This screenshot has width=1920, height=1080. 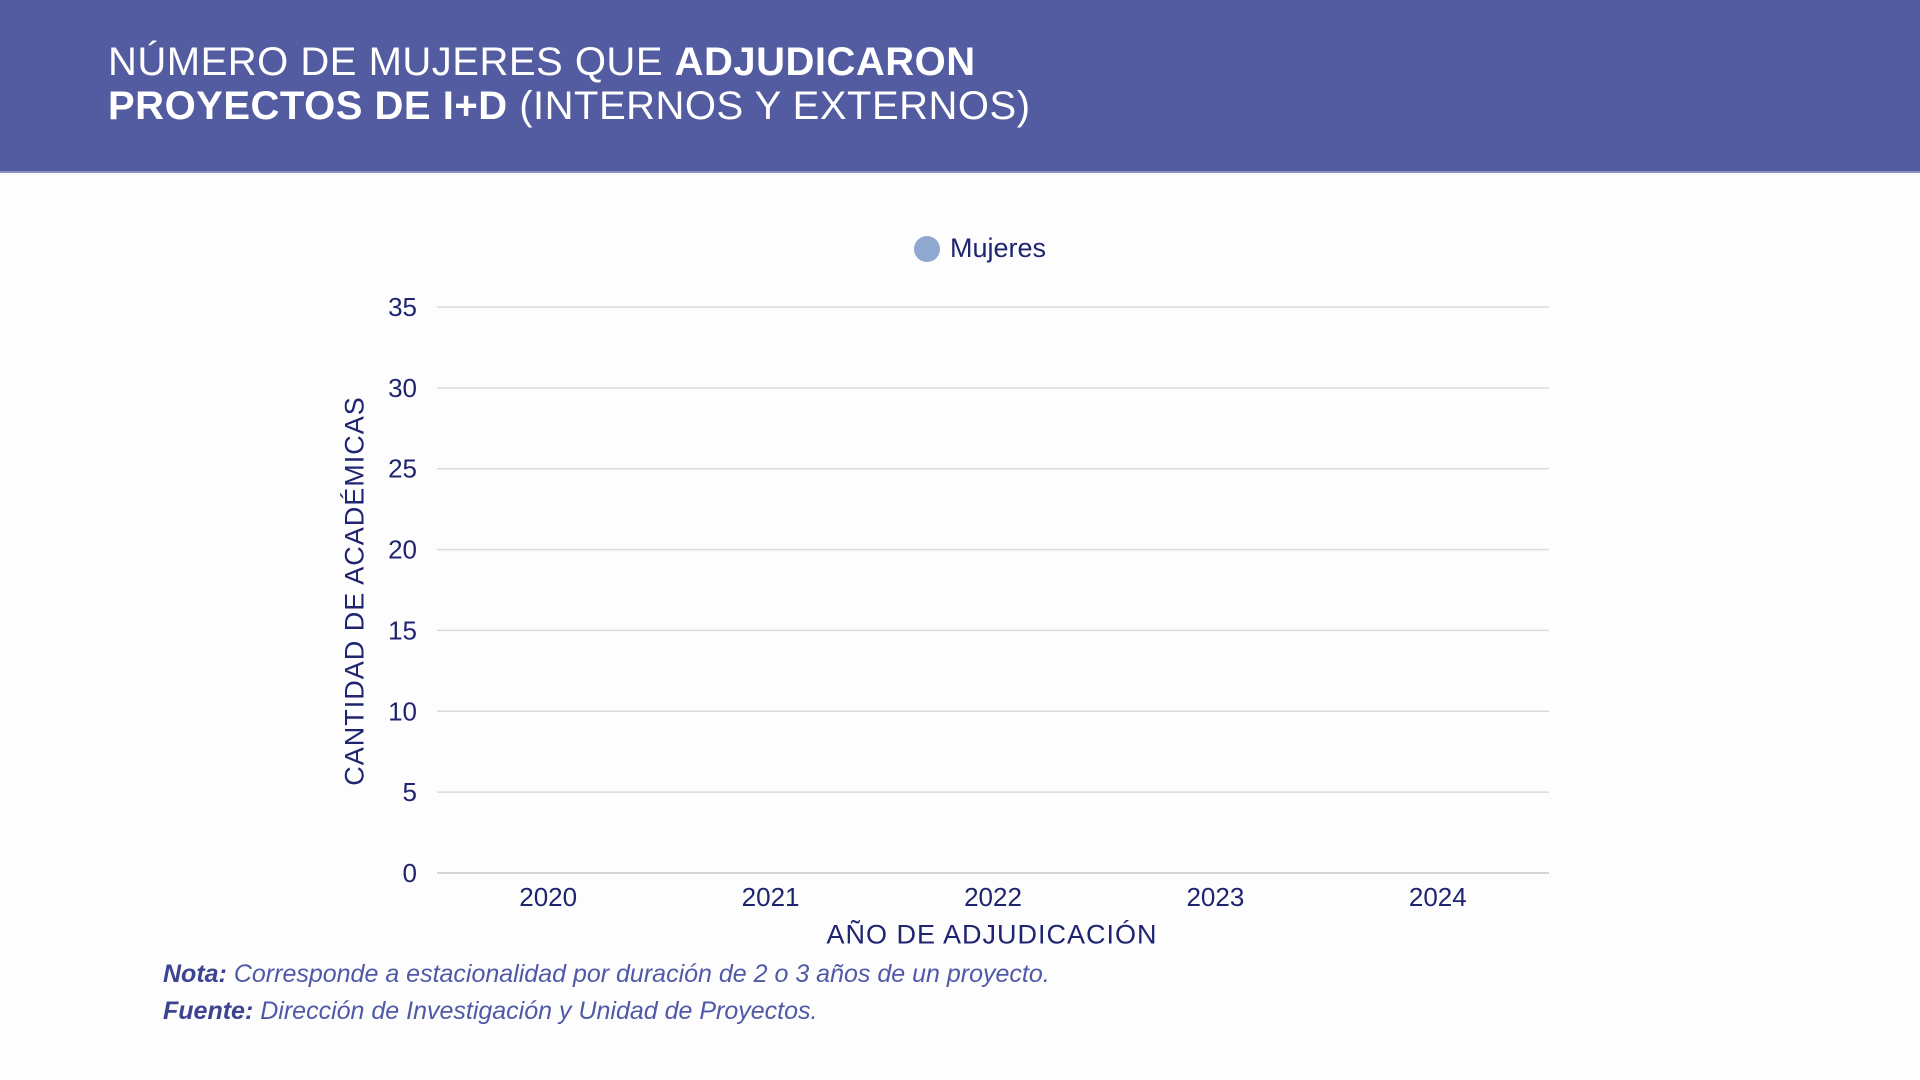 I want to click on x-tick-label: 2021, so click(x=771, y=897).